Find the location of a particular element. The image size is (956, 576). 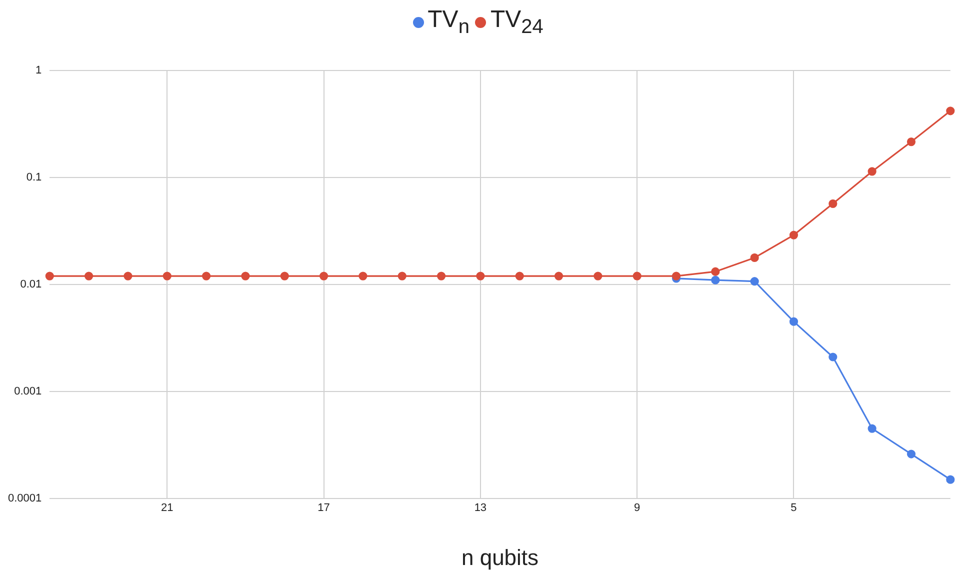

x-tick-label: 9 is located at coordinates (637, 508).